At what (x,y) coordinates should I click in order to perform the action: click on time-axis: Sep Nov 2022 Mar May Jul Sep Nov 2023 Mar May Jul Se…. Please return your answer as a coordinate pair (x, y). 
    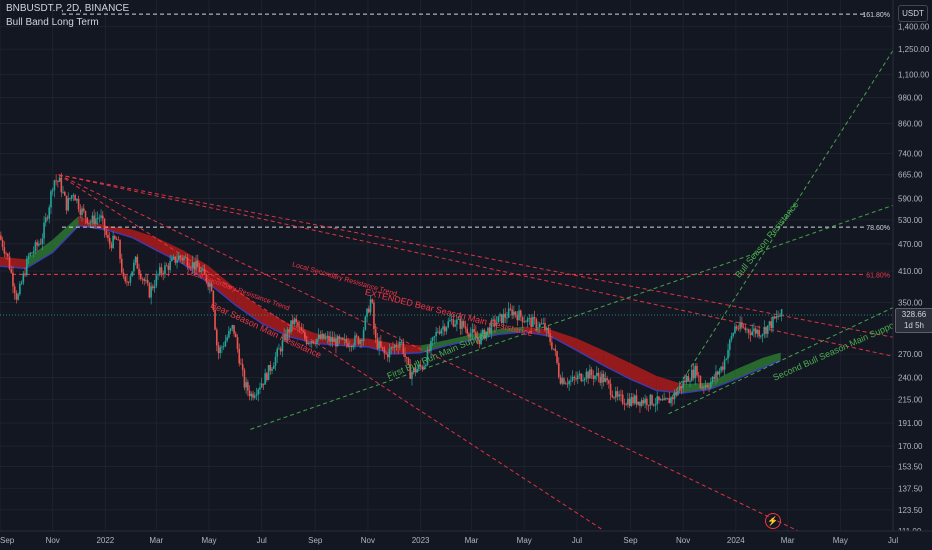
    Looking at the image, I should click on (466, 540).